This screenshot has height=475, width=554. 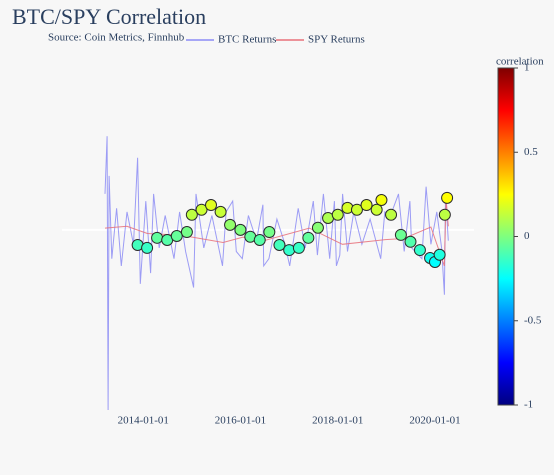 What do you see at coordinates (528, 405) in the screenshot?
I see `colorbar-tick-label: -1` at bounding box center [528, 405].